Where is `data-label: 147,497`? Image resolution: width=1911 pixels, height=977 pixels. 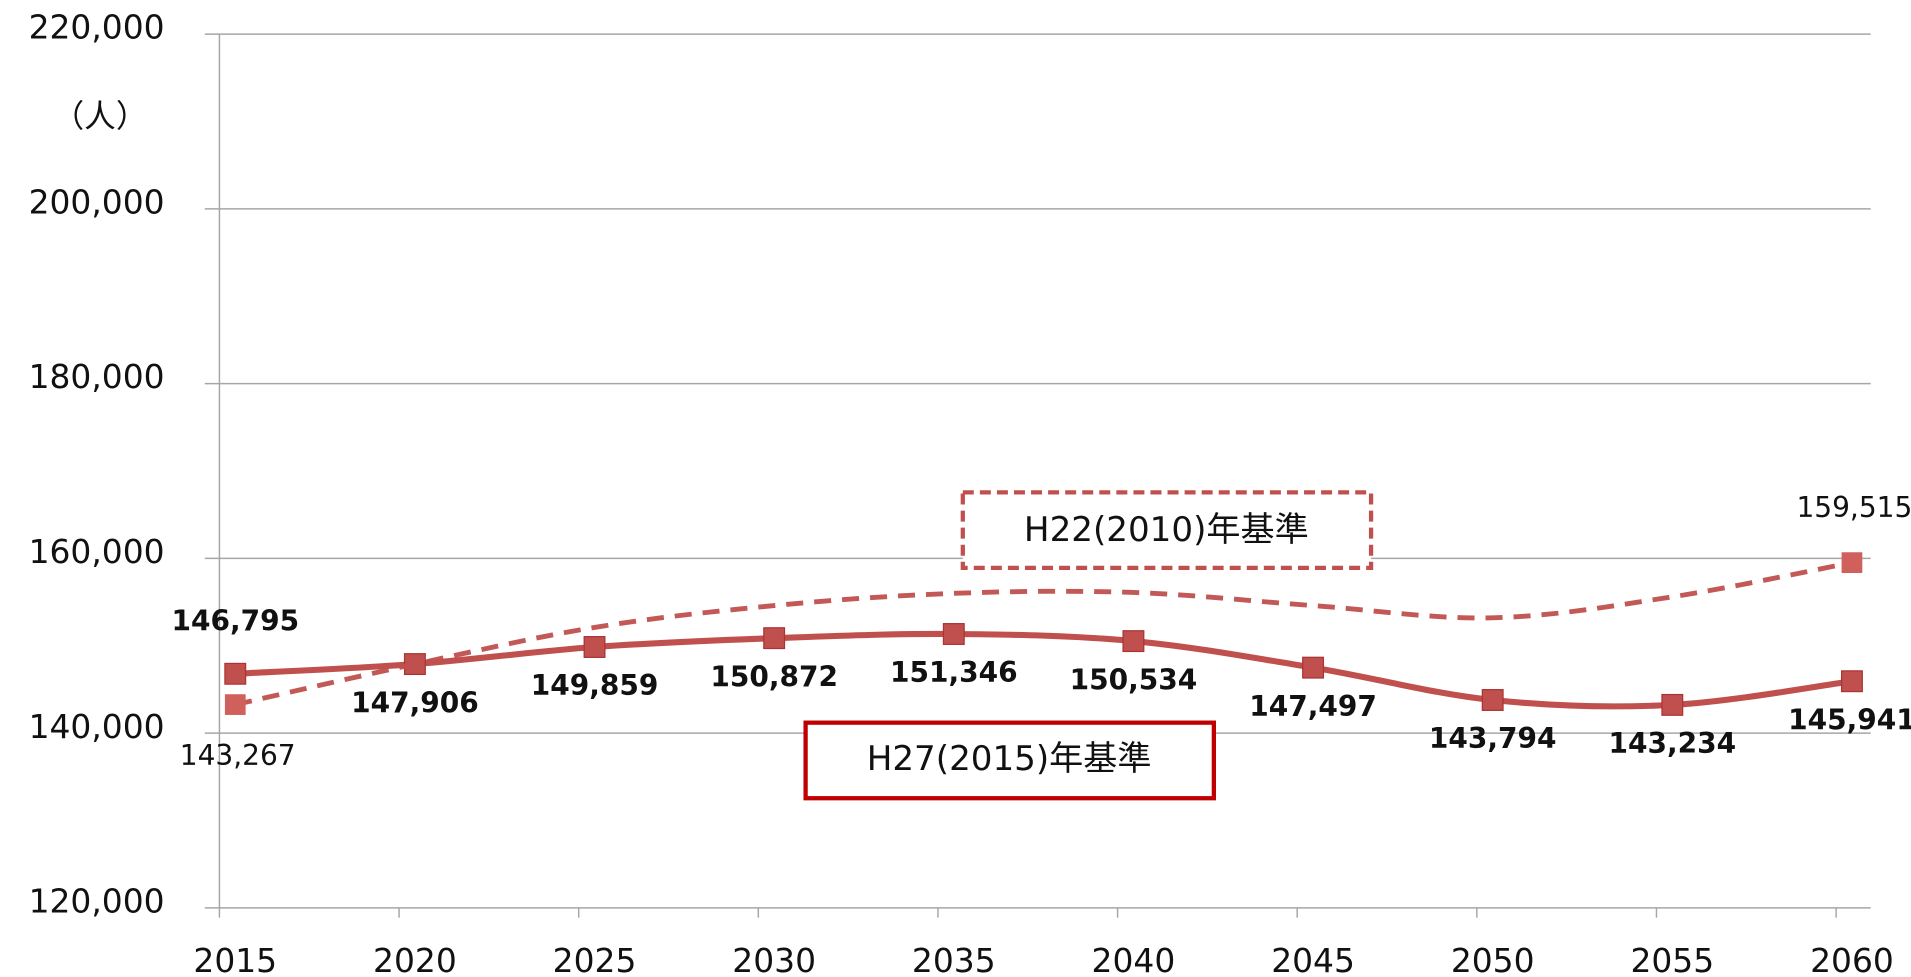
data-label: 147,497 is located at coordinates (1313, 706).